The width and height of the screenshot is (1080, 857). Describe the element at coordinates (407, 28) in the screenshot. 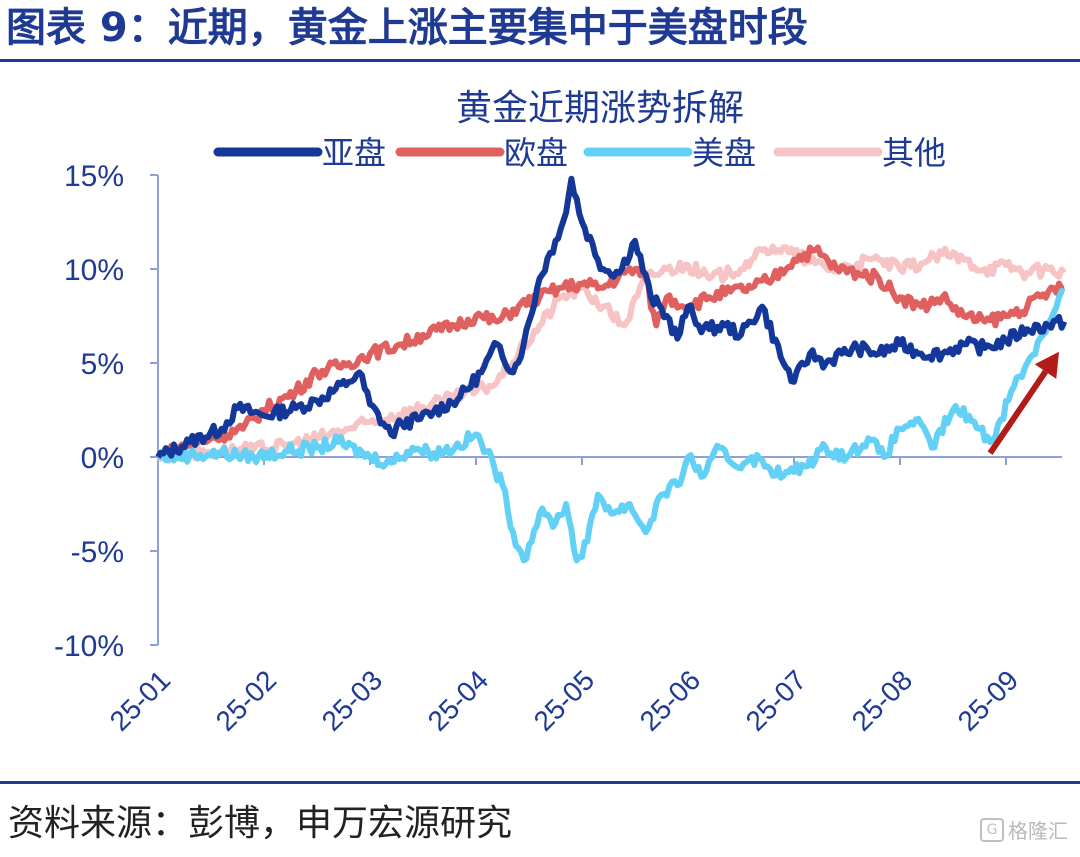

I see `figure-title: 图表 9：近期，黄金上涨主要集中于美盘时段` at that location.